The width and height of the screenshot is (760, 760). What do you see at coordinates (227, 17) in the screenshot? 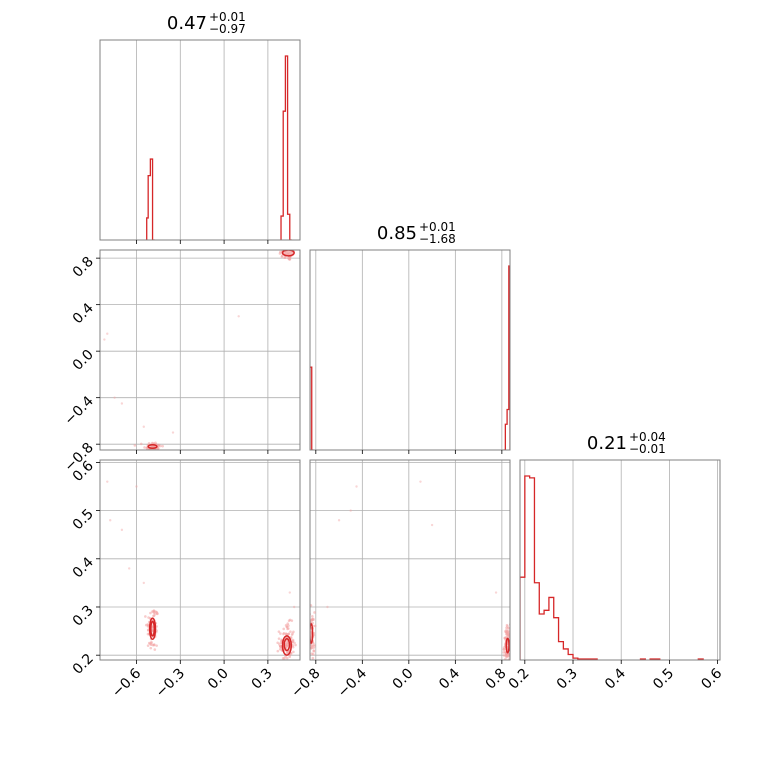
I see `title-plus: +0.01` at bounding box center [227, 17].